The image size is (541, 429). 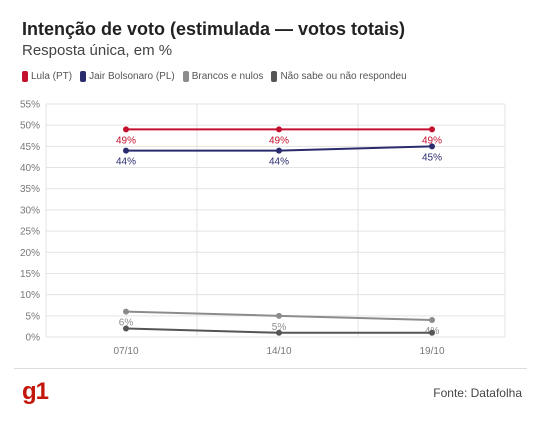 I want to click on legend-item-nao-sabe: Não sabe ou não respondeu, so click(x=339, y=76).